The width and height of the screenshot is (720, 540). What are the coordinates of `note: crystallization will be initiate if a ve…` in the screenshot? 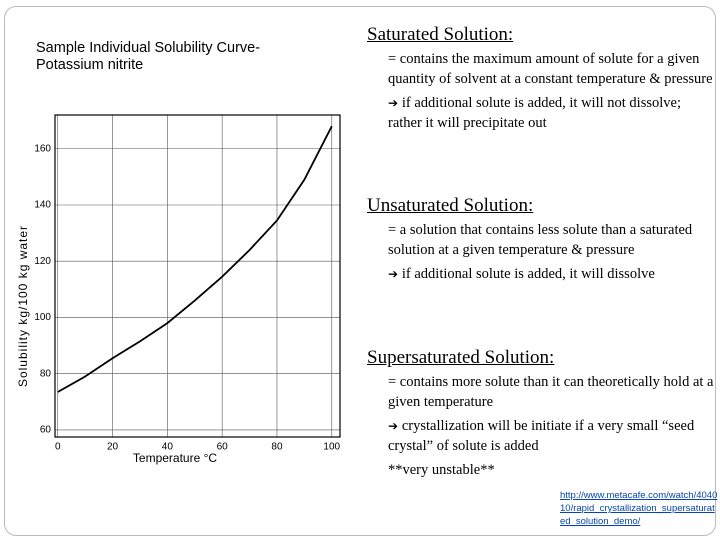 It's located at (551, 436).